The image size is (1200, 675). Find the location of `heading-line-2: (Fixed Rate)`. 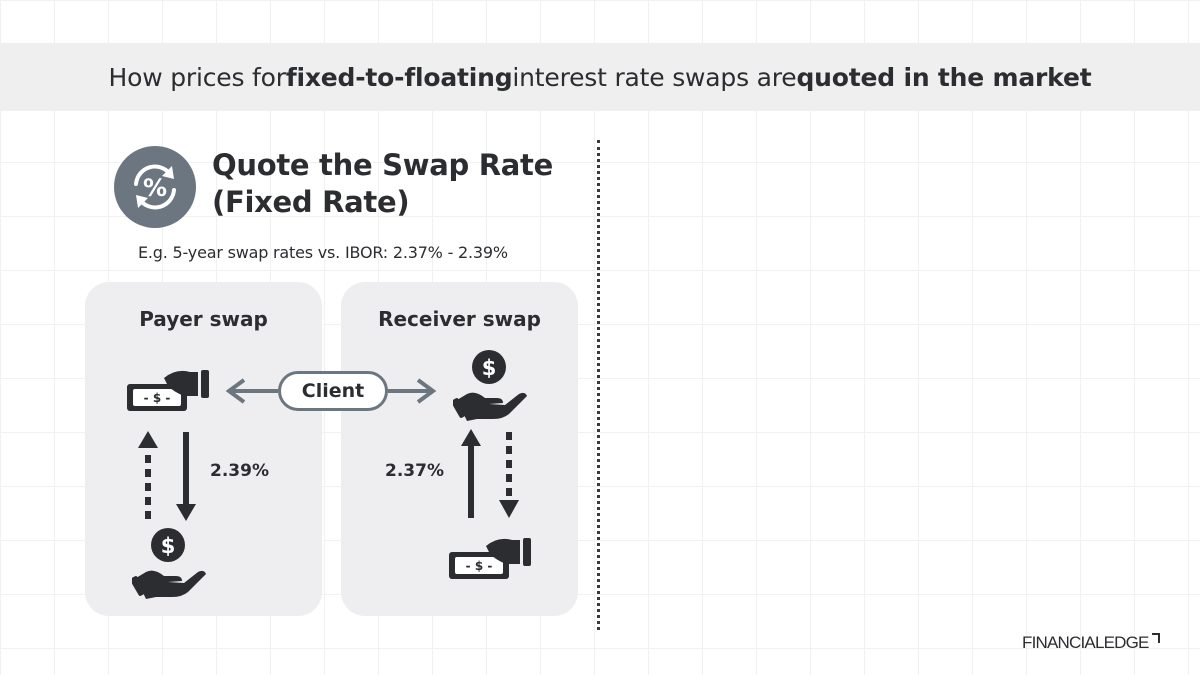

heading-line-2: (Fixed Rate) is located at coordinates (311, 202).